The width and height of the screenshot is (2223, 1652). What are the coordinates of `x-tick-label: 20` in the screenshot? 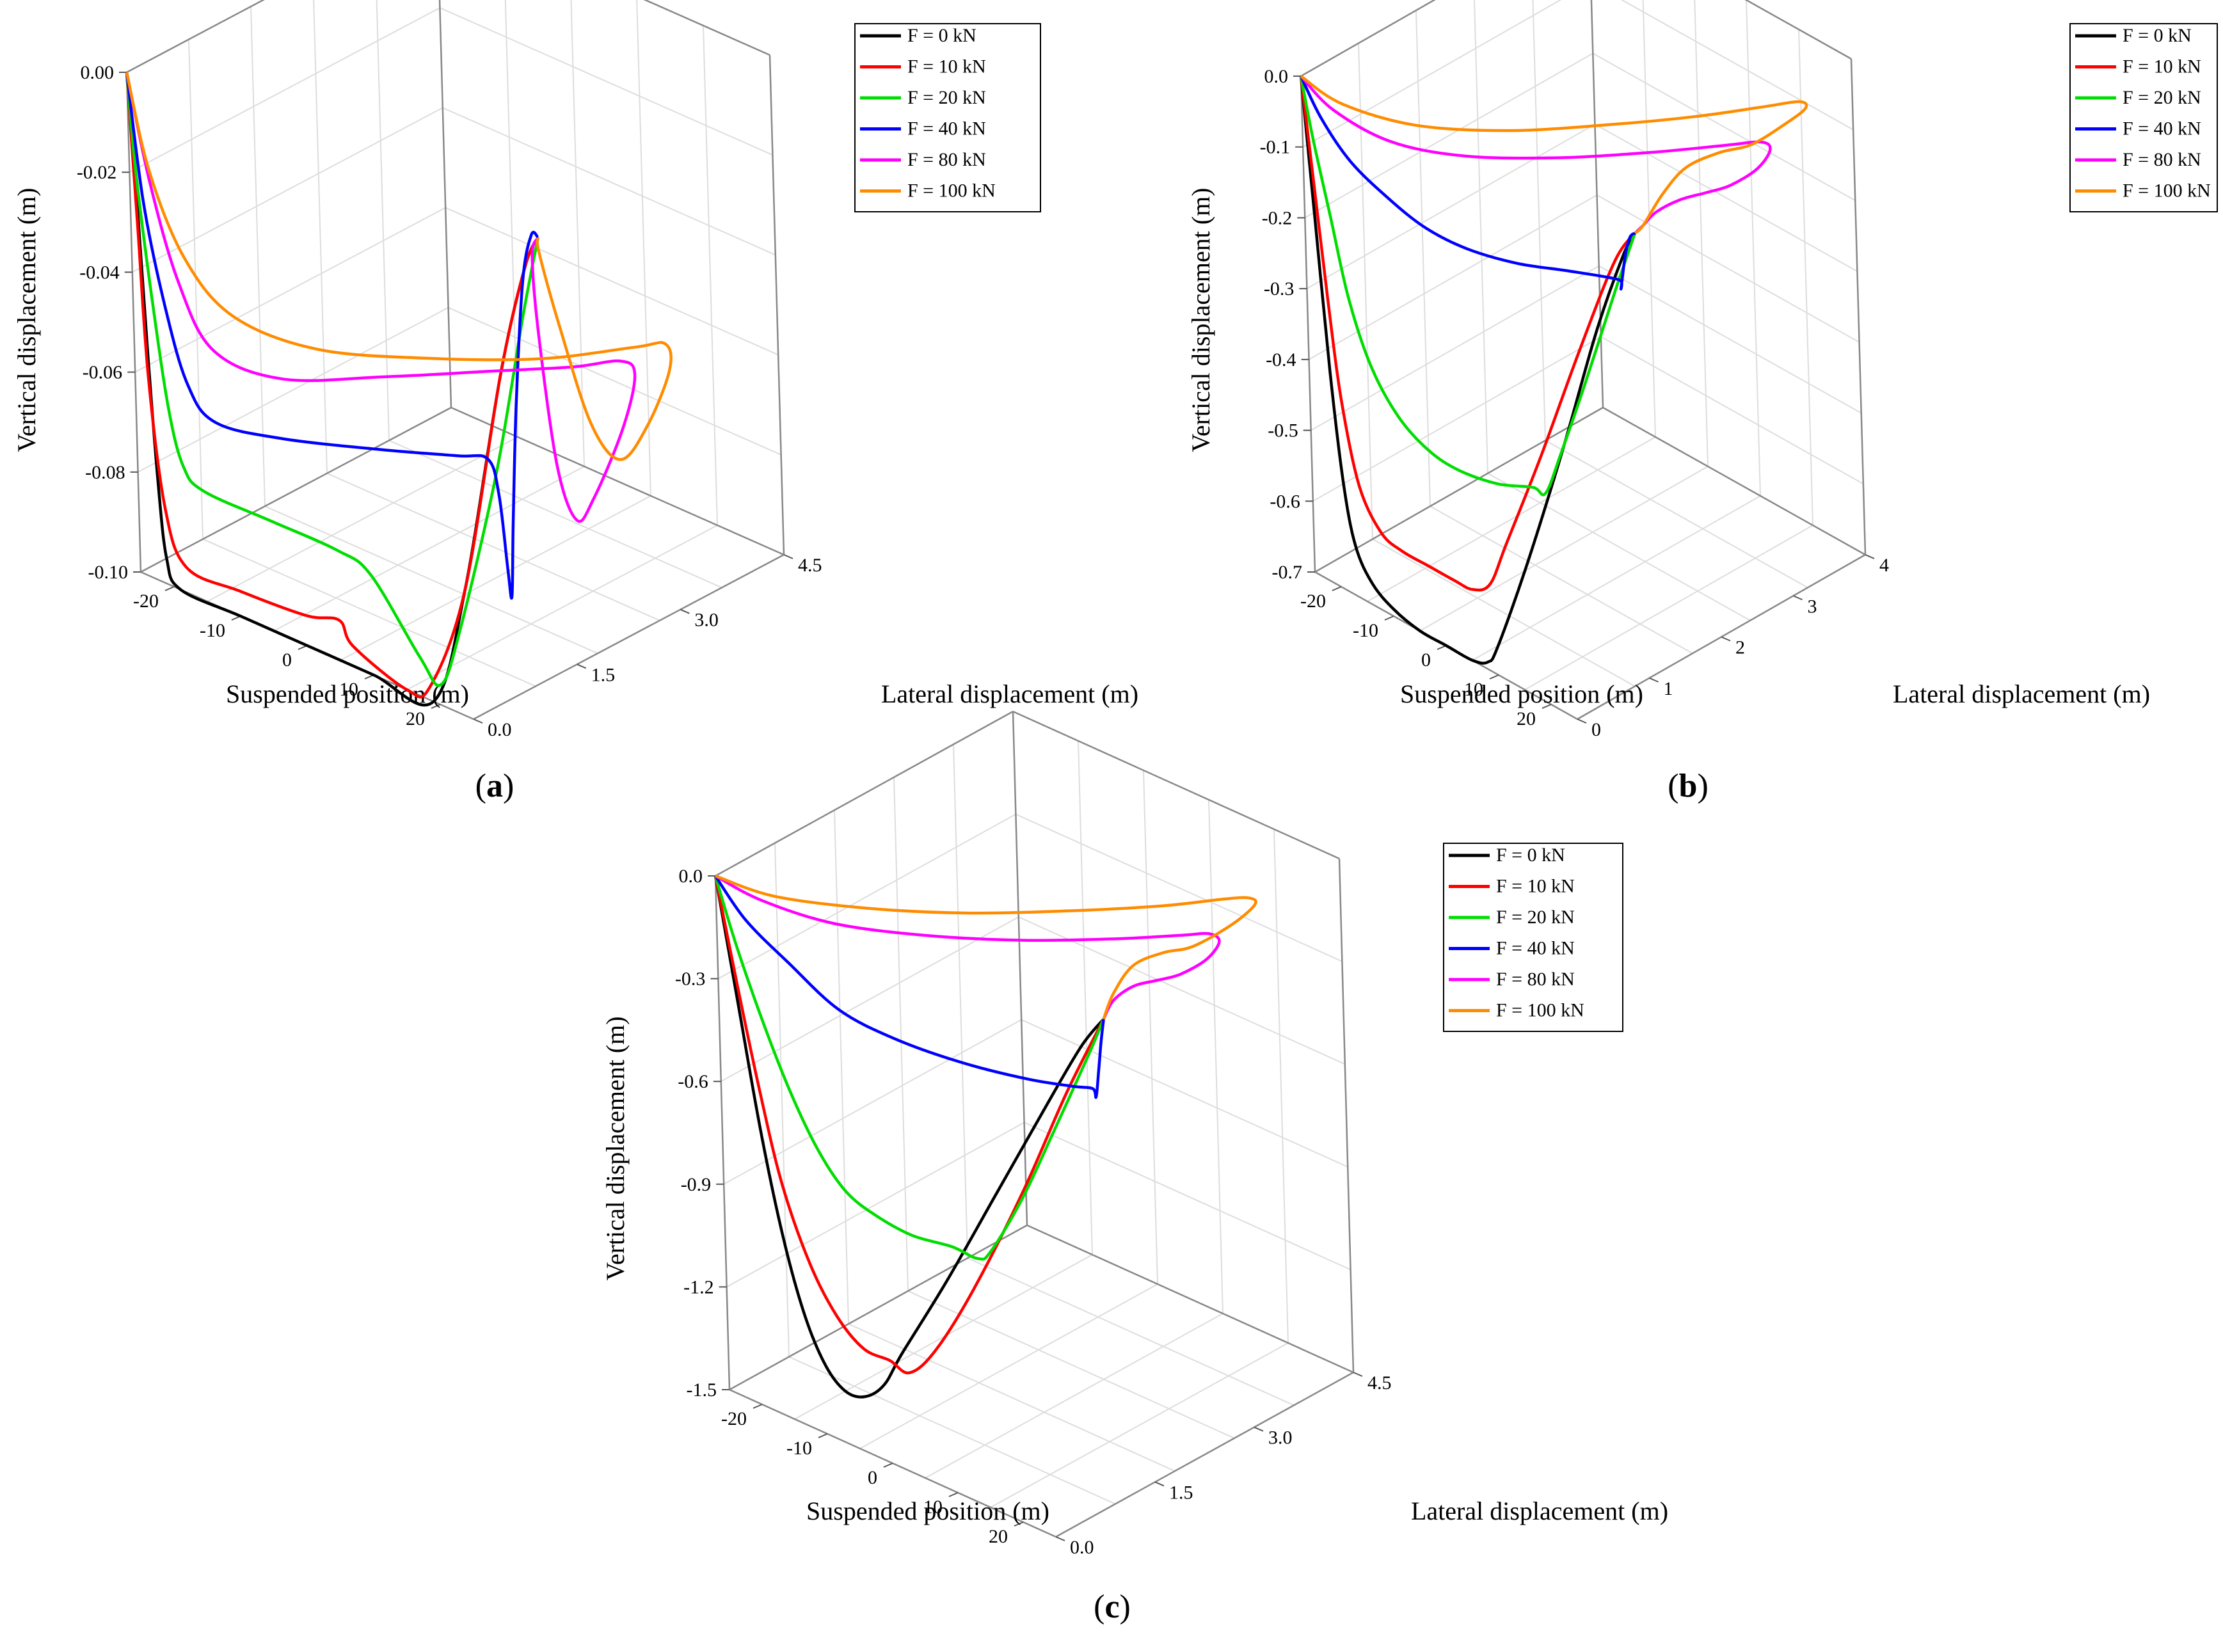 It's located at (1527, 718).